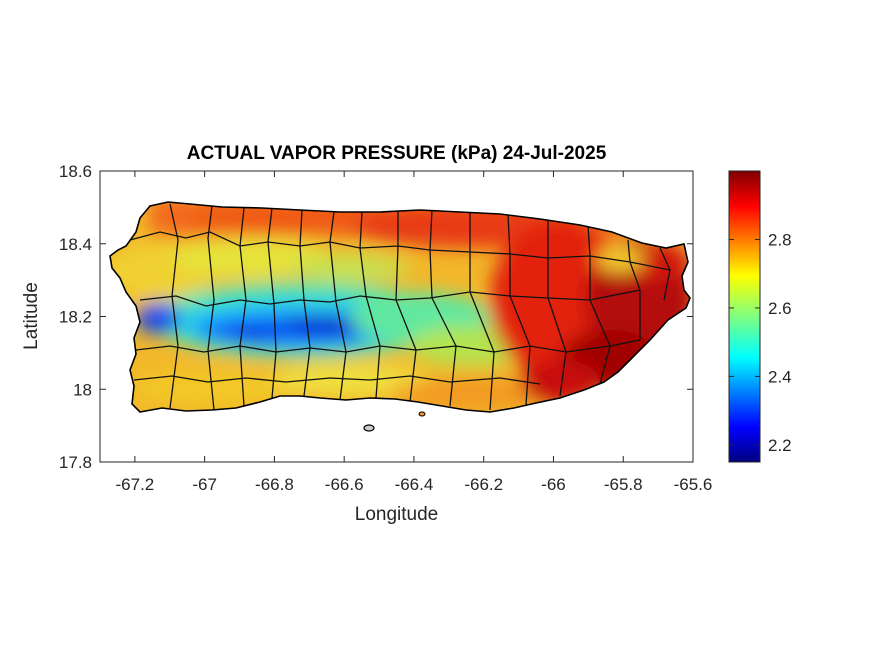 The width and height of the screenshot is (875, 656). I want to click on y-tick-label: 18.4, so click(75, 244).